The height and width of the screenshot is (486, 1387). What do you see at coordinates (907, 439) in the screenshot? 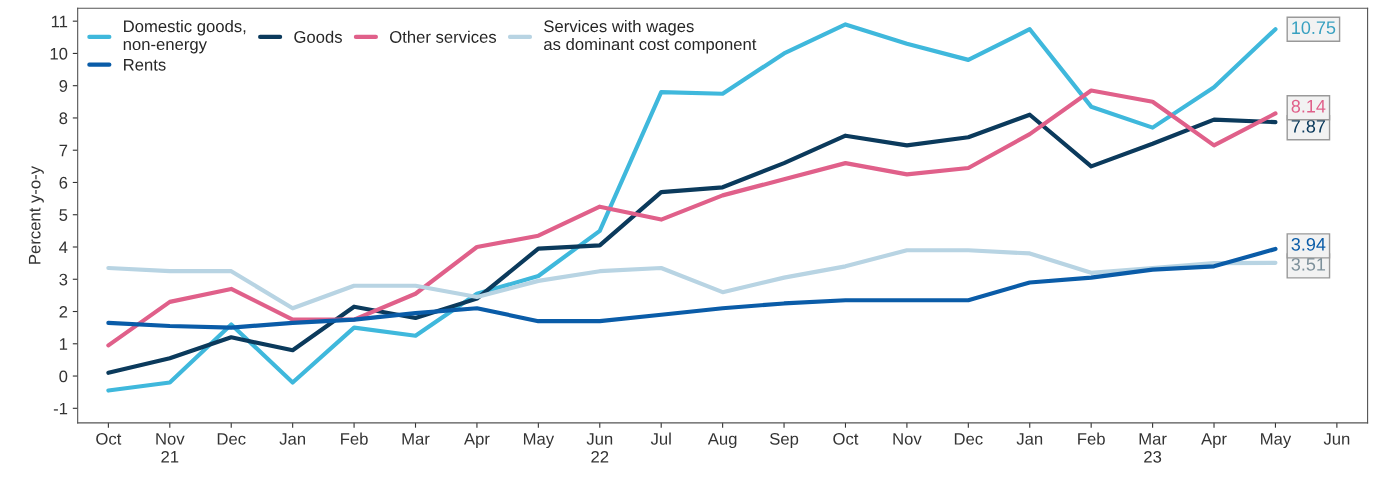
I see `x-tick-label: Nov` at bounding box center [907, 439].